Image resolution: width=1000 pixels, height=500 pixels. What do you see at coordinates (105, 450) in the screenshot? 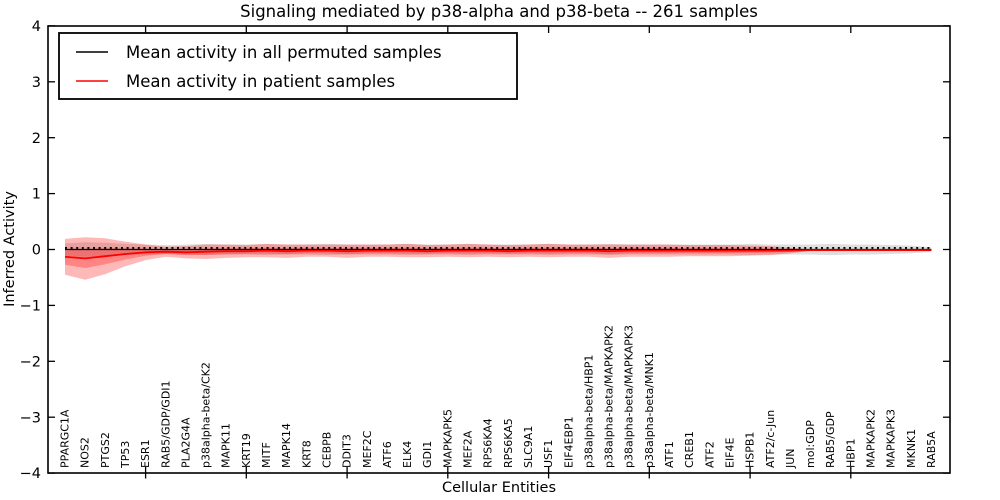
I see `category-label: PTGS2` at bounding box center [105, 450].